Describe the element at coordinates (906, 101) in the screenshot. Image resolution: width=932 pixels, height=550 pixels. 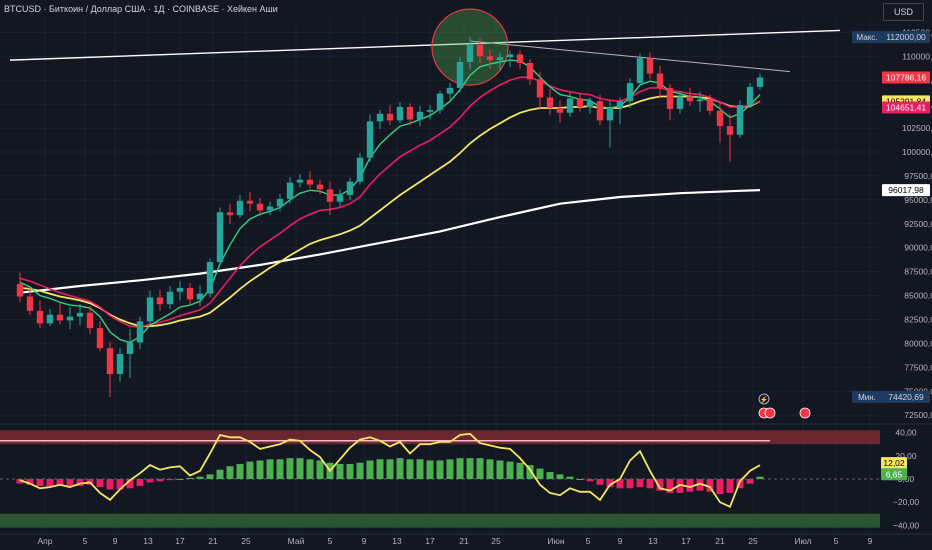
I see `price-label: 105291,84` at that location.